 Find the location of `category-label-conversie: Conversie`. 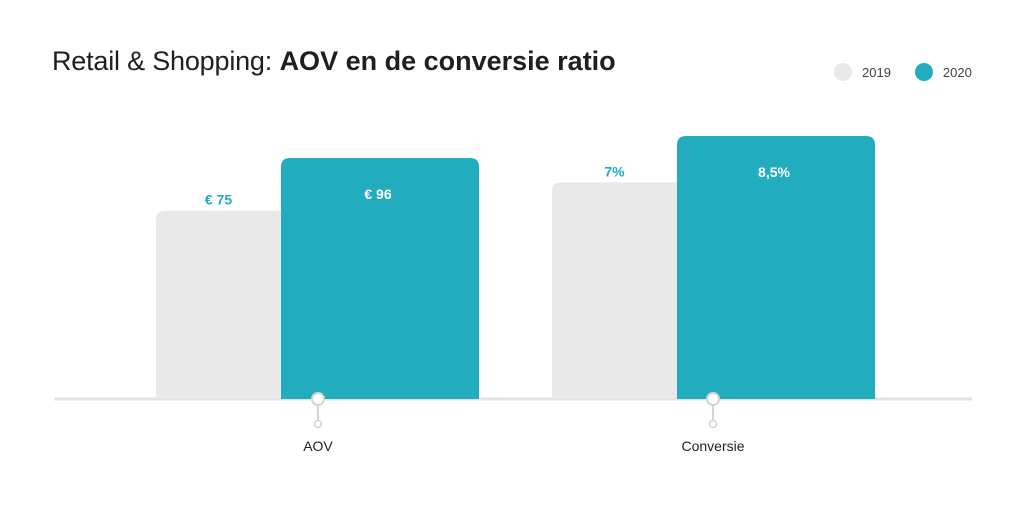

category-label-conversie: Conversie is located at coordinates (712, 446).